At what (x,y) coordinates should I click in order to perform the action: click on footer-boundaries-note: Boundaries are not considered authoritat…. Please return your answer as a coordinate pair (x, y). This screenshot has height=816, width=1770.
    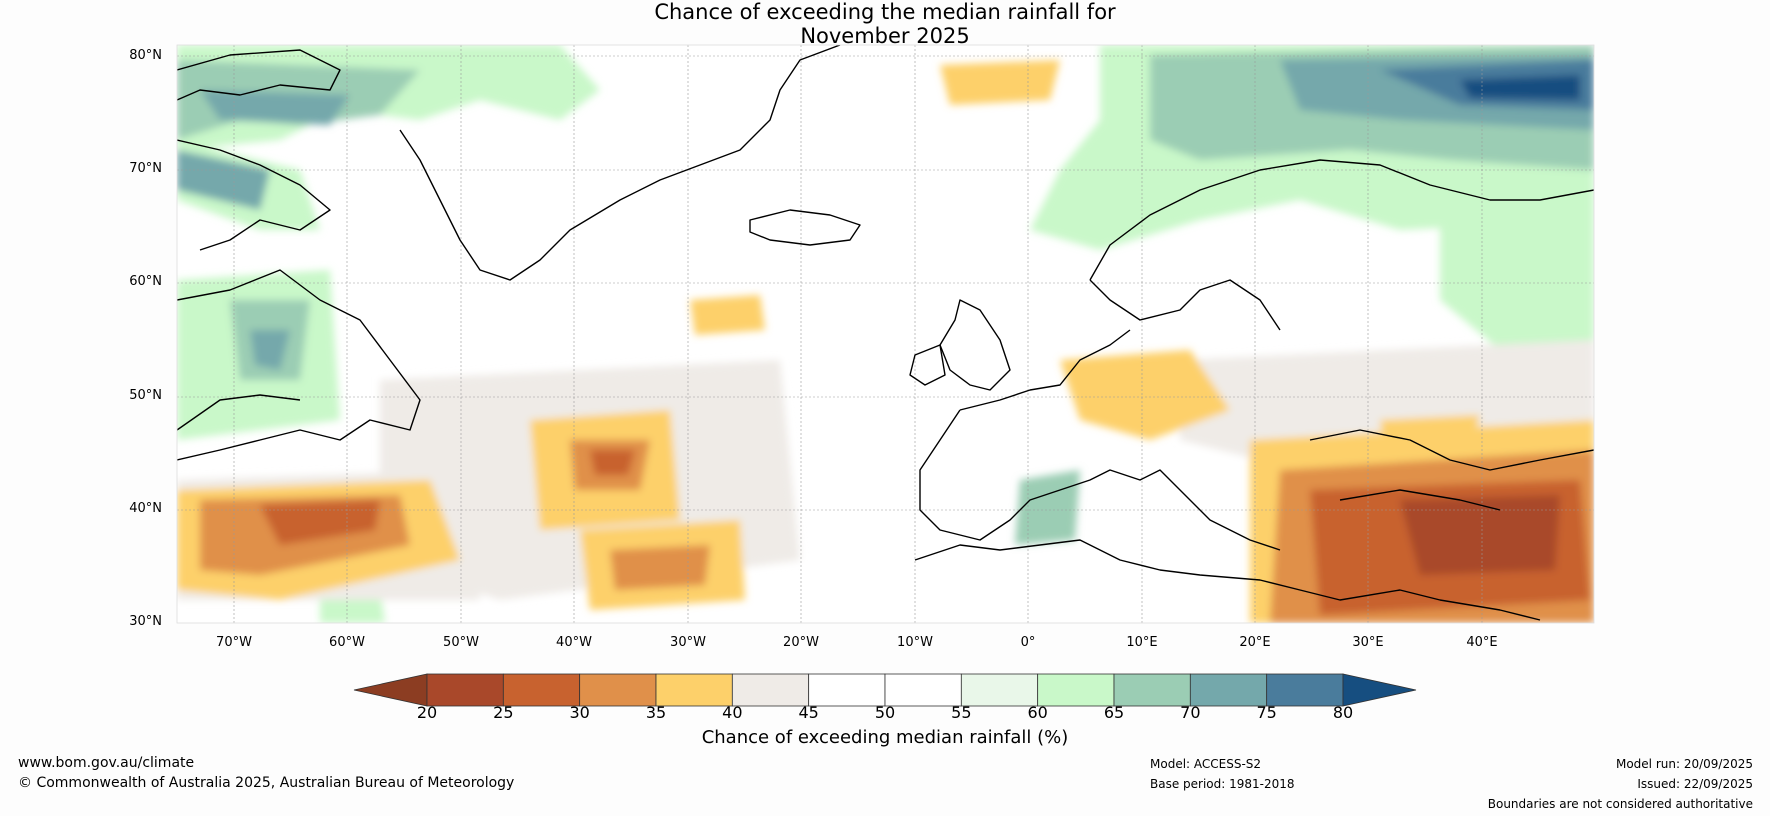
    Looking at the image, I should click on (1620, 804).